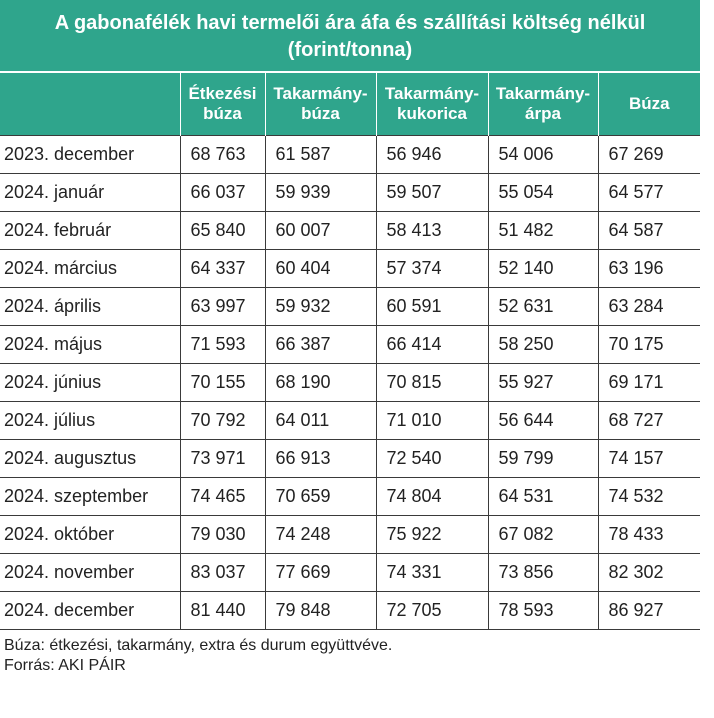  I want to click on price-cell: 52 631, so click(542, 306).